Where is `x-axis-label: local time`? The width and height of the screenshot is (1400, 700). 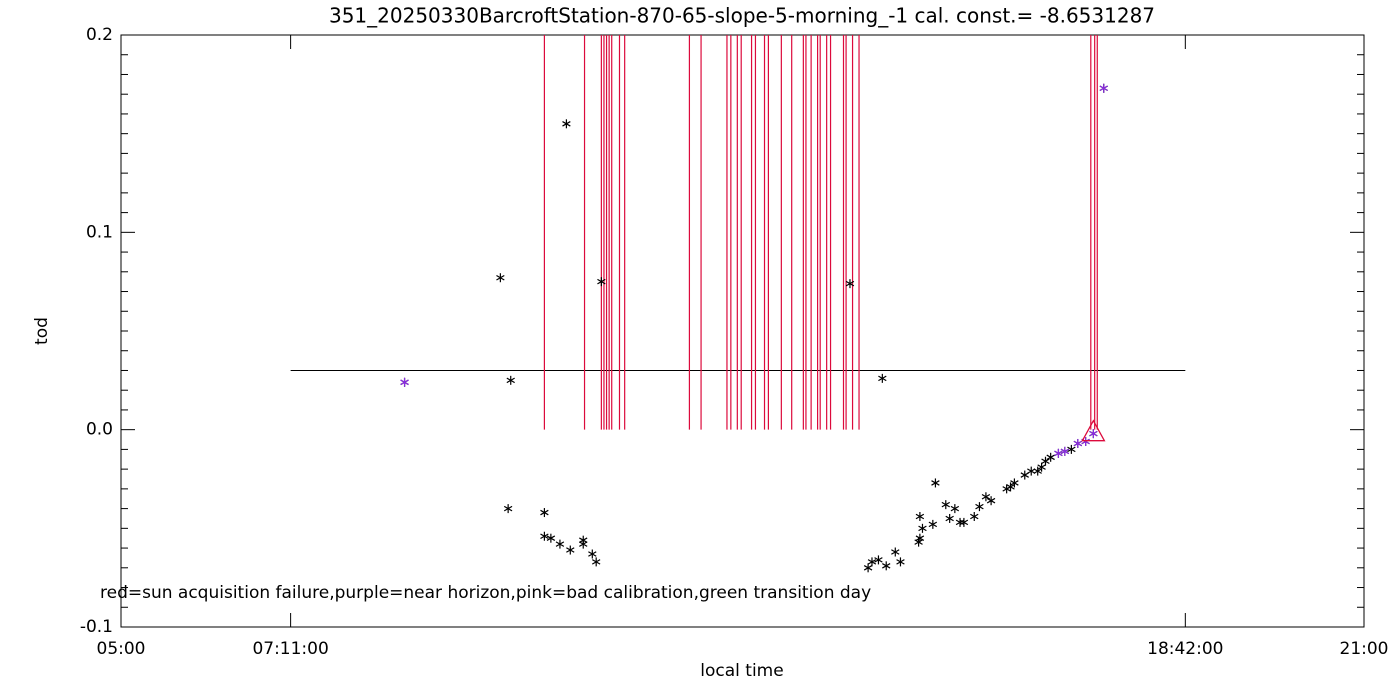 x-axis-label: local time is located at coordinates (741, 671).